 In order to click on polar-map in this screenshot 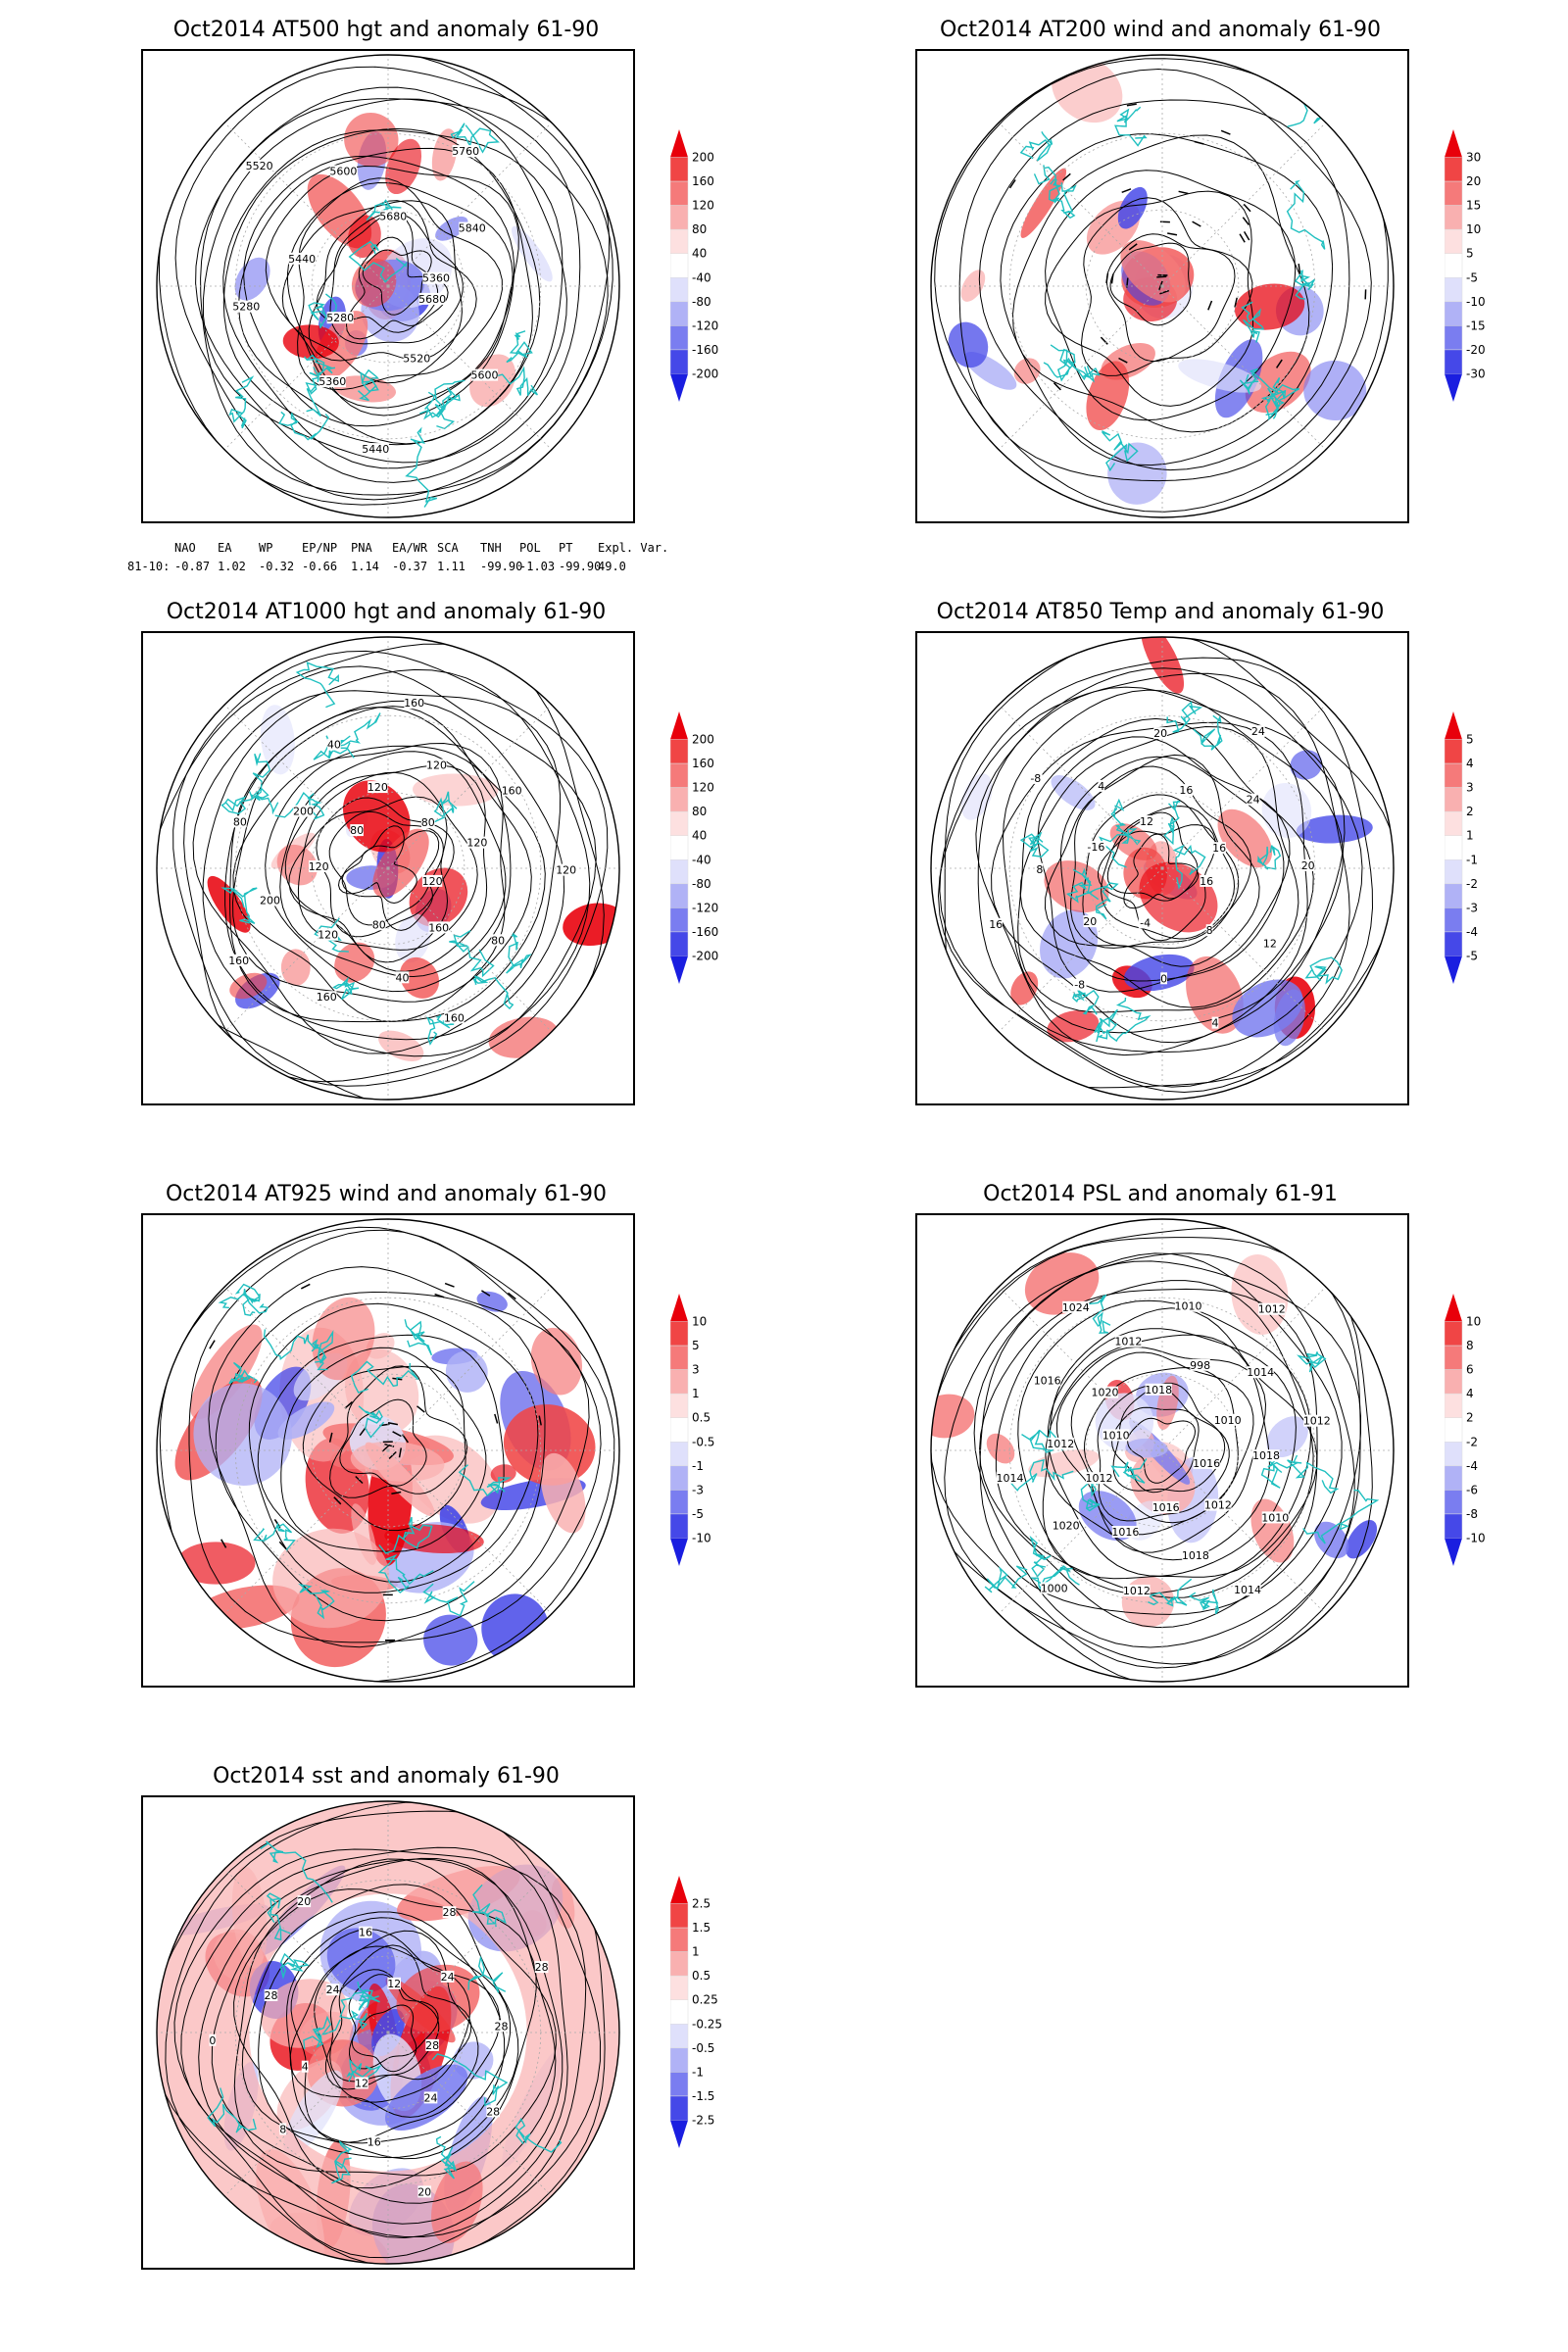, I will do `click(1162, 286)`.